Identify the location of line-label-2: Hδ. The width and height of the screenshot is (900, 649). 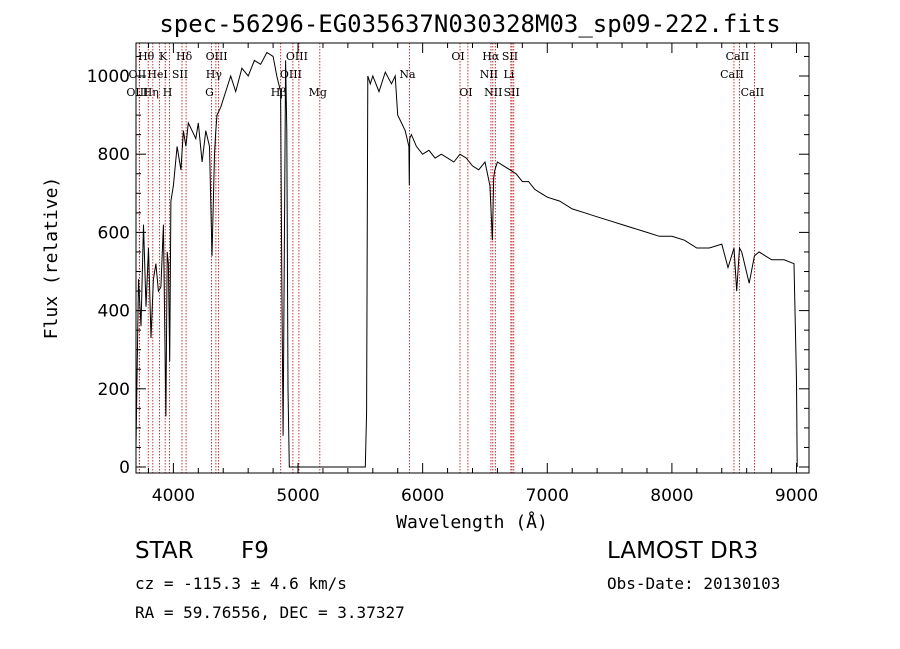
(184, 56).